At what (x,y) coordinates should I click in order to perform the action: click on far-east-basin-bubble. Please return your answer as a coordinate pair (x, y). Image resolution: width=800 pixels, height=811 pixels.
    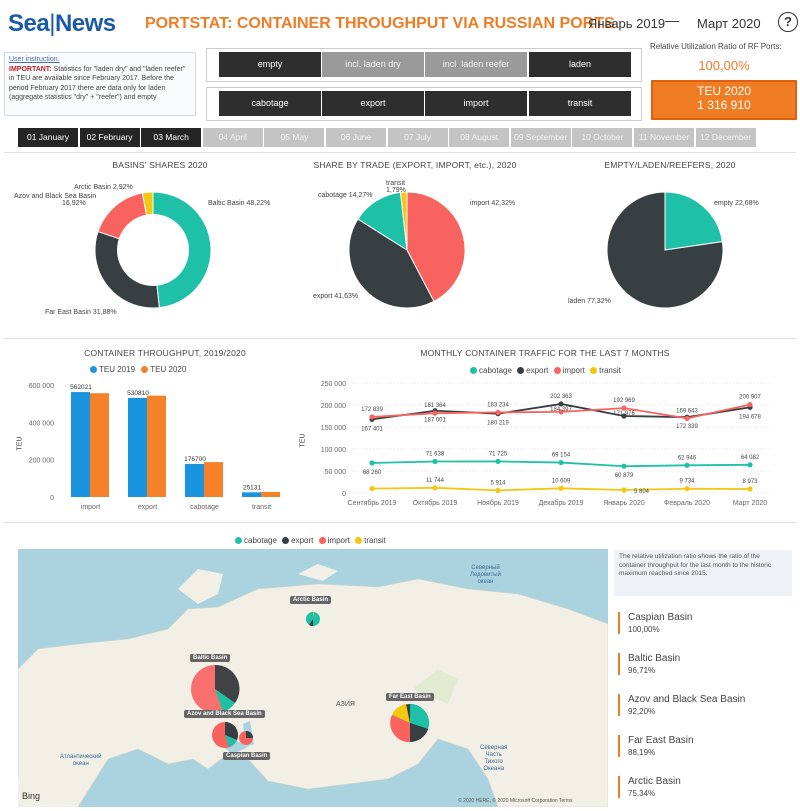
    Looking at the image, I should click on (409, 723).